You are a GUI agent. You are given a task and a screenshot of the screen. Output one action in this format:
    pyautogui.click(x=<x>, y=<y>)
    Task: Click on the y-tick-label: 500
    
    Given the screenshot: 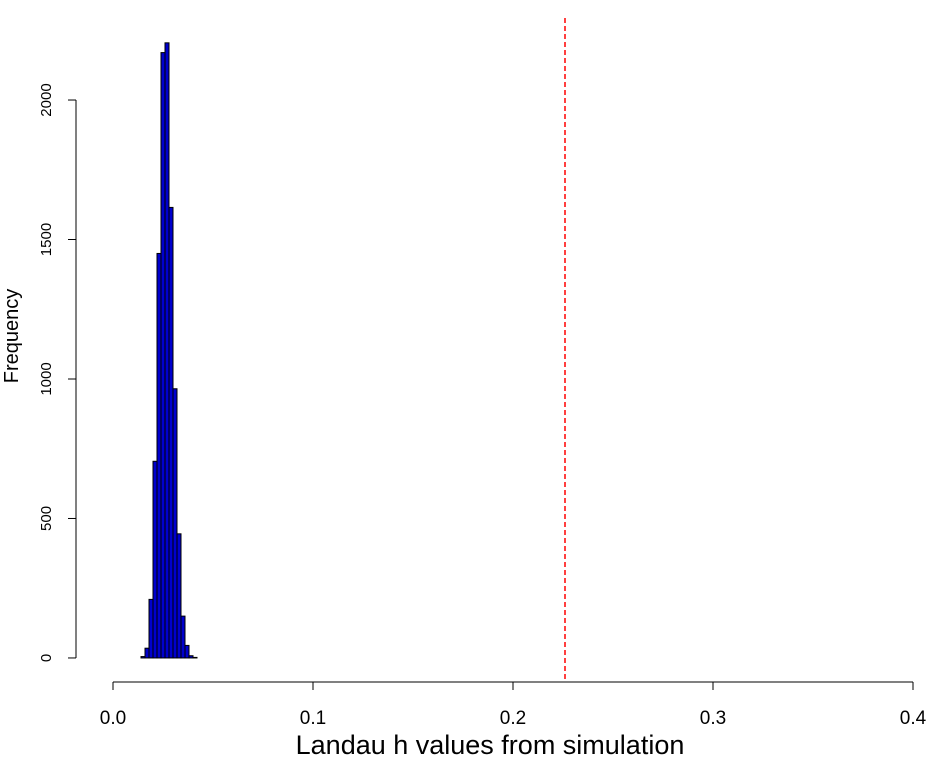 What is the action you would take?
    pyautogui.click(x=46, y=518)
    